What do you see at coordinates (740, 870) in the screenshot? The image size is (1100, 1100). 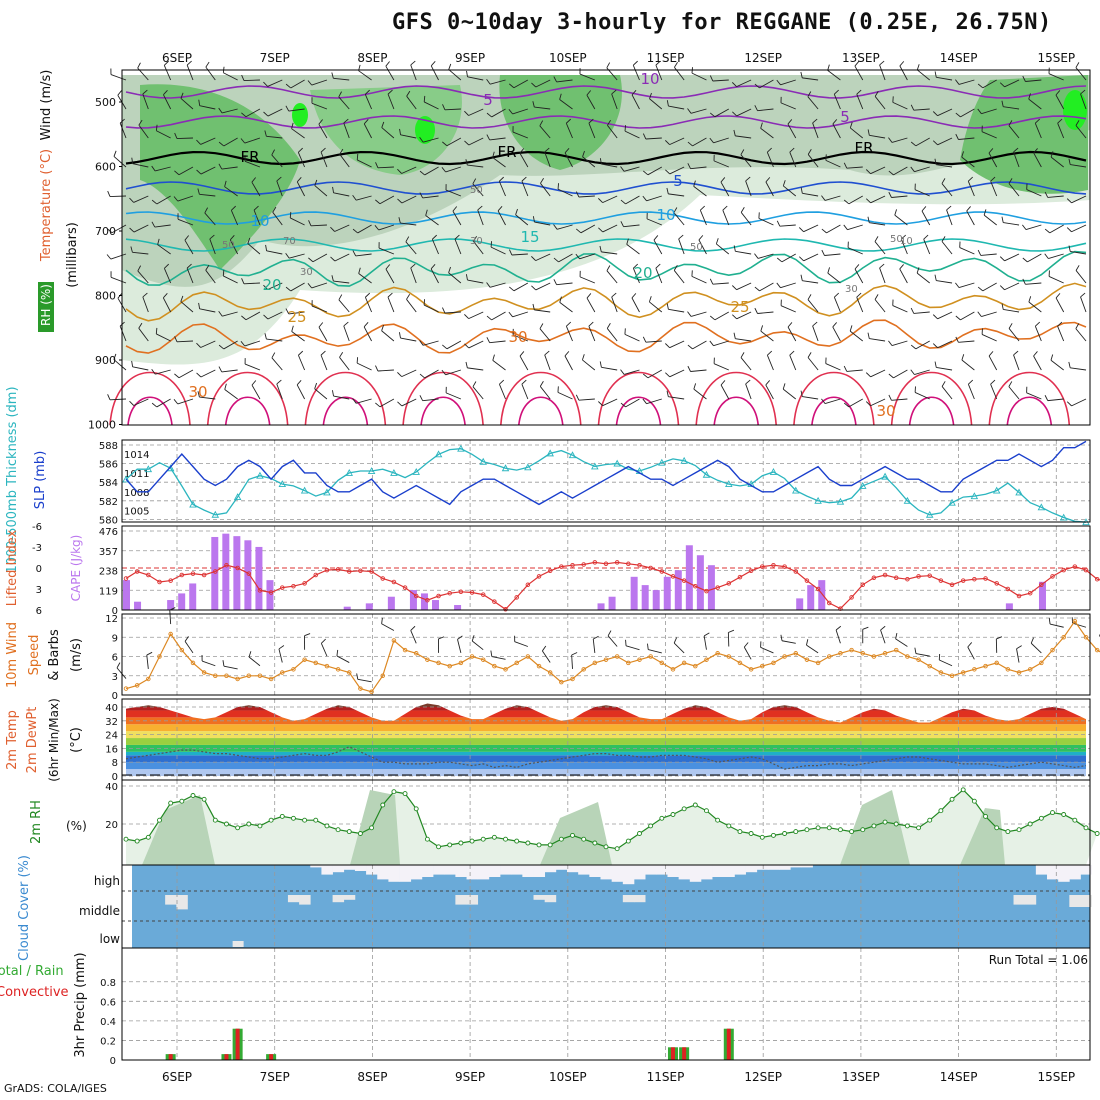 I see `cloud-high-block` at bounding box center [740, 870].